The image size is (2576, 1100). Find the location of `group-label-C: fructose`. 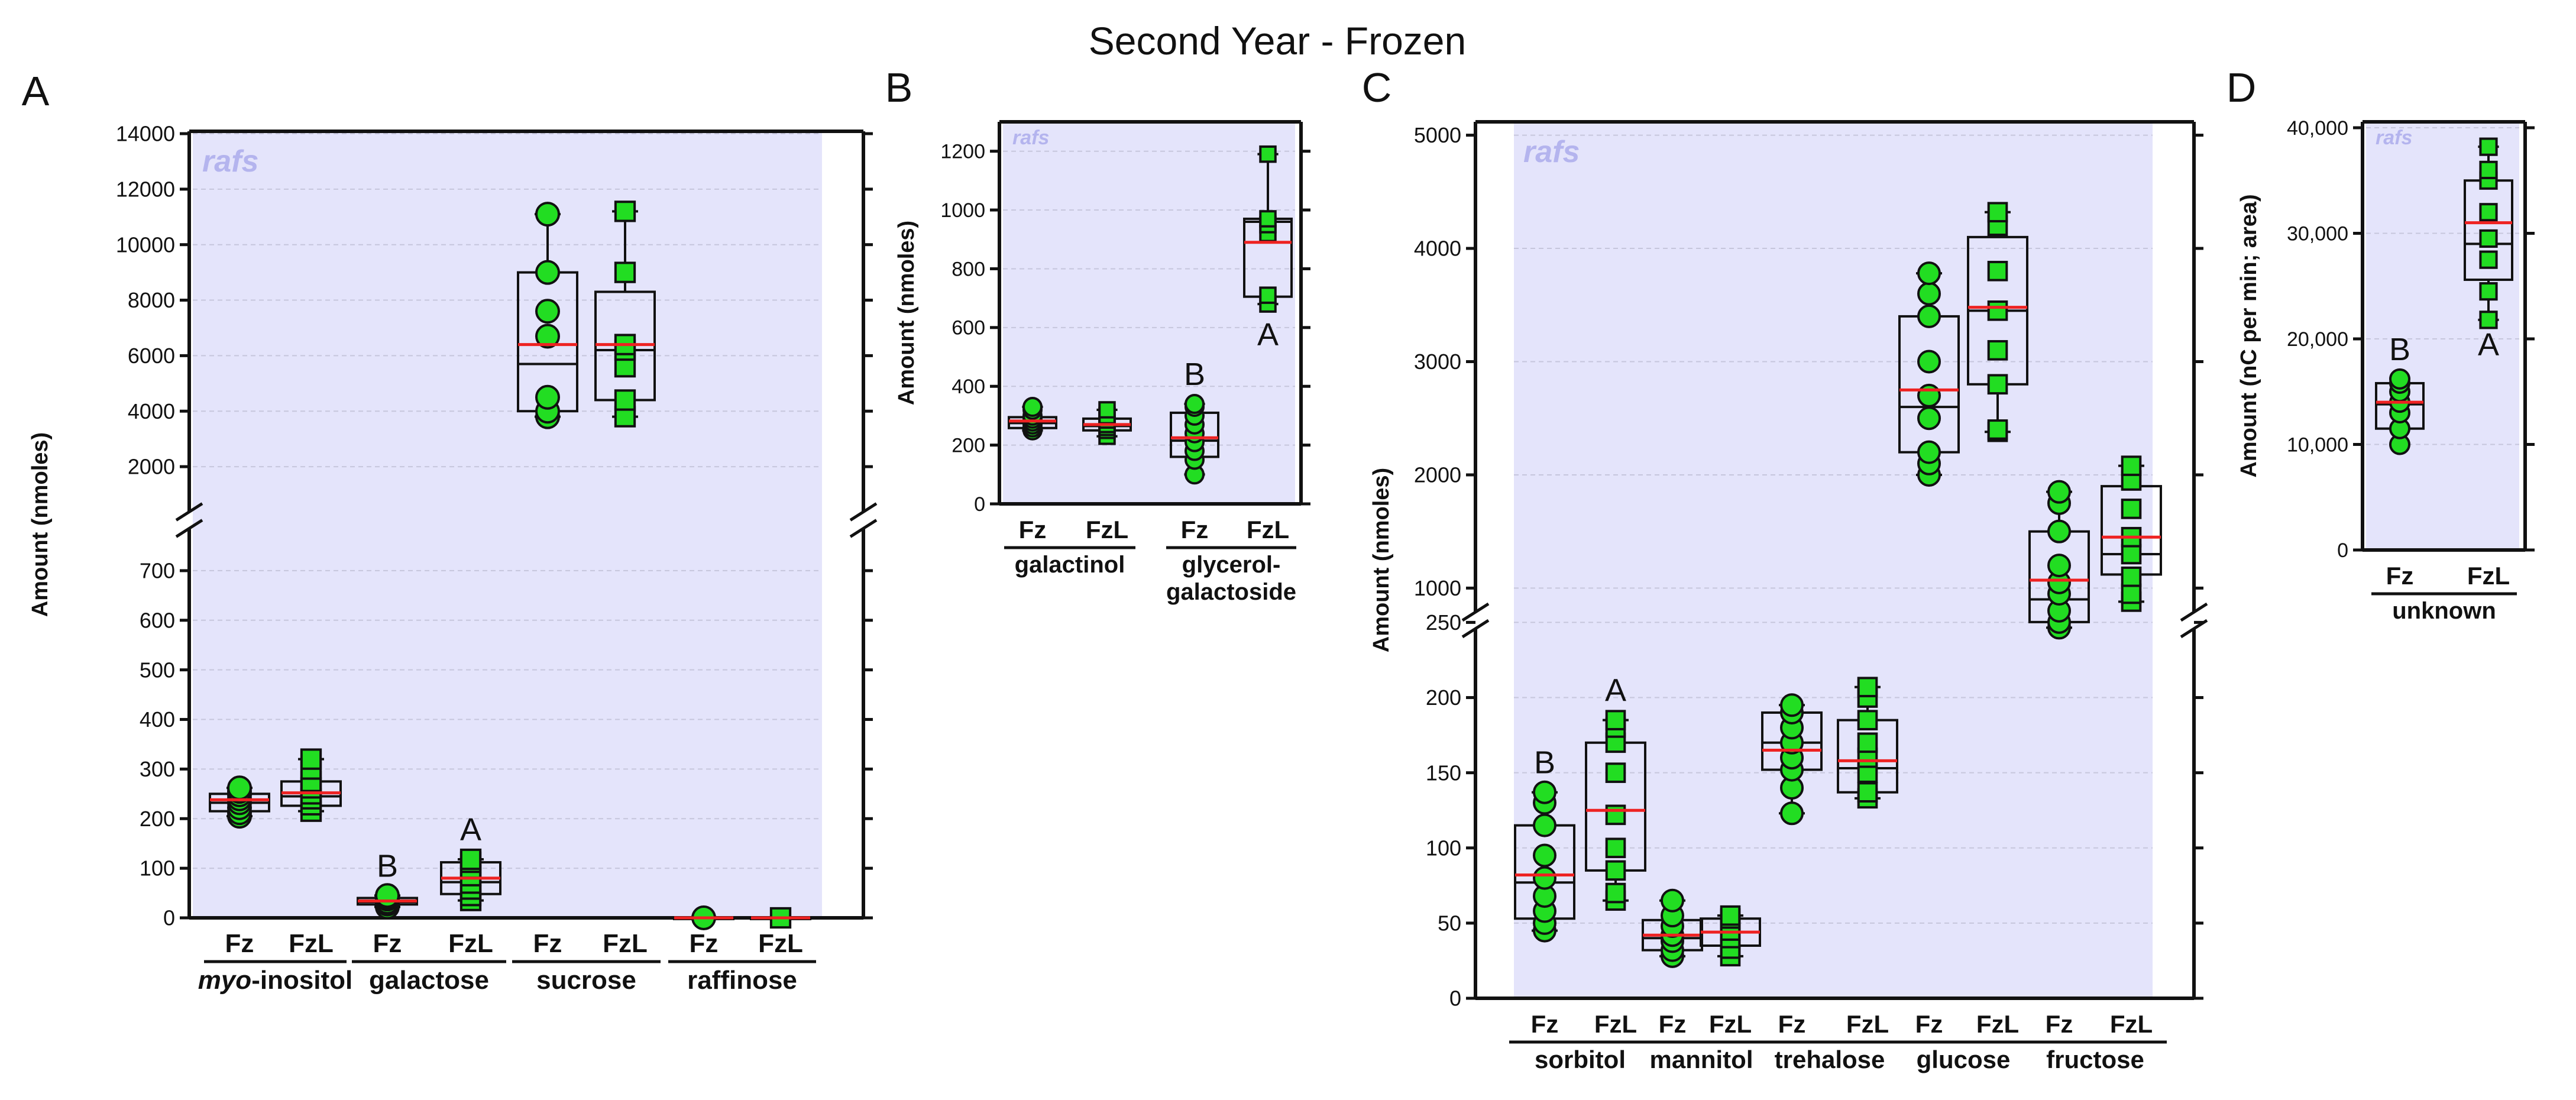

group-label-C: fructose is located at coordinates (2095, 1059).